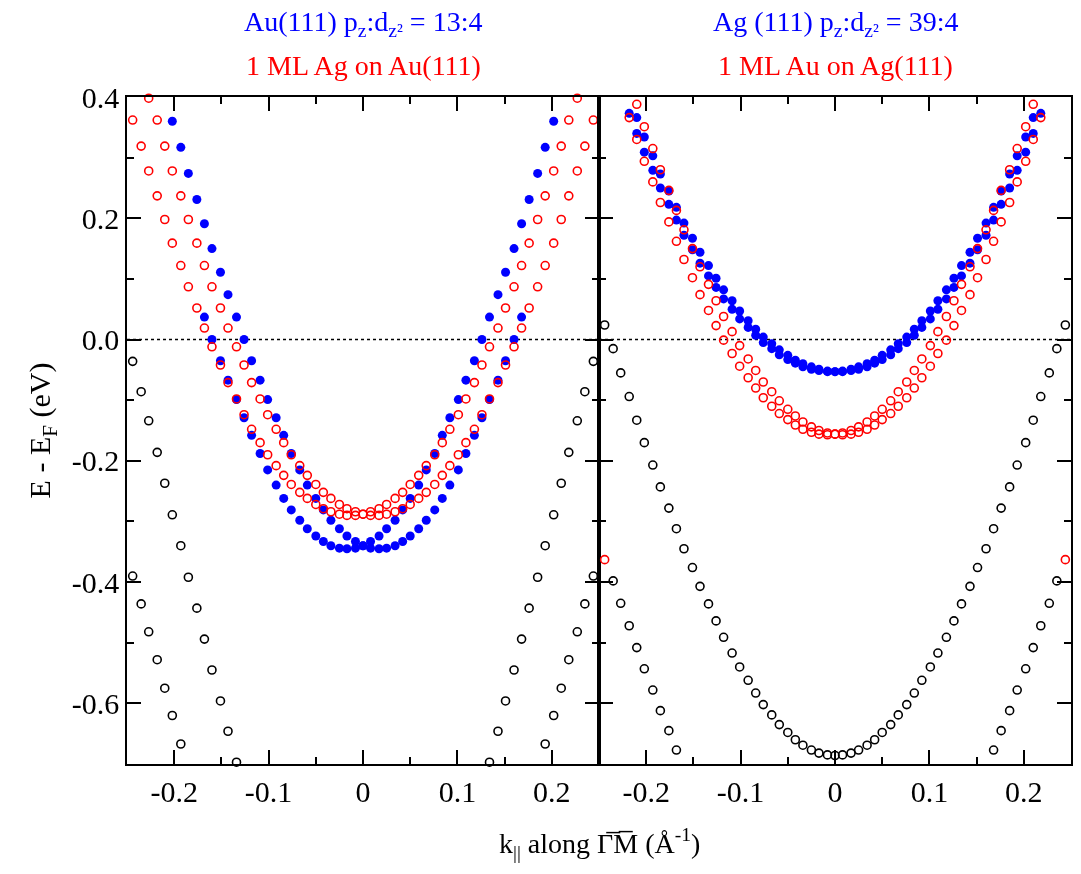 This screenshot has height=874, width=1081. Describe the element at coordinates (600, 843) in the screenshot. I see `x-axis-title: k$_{||}$ along Γ̅M̅ (Å$^{-1}$)` at that location.